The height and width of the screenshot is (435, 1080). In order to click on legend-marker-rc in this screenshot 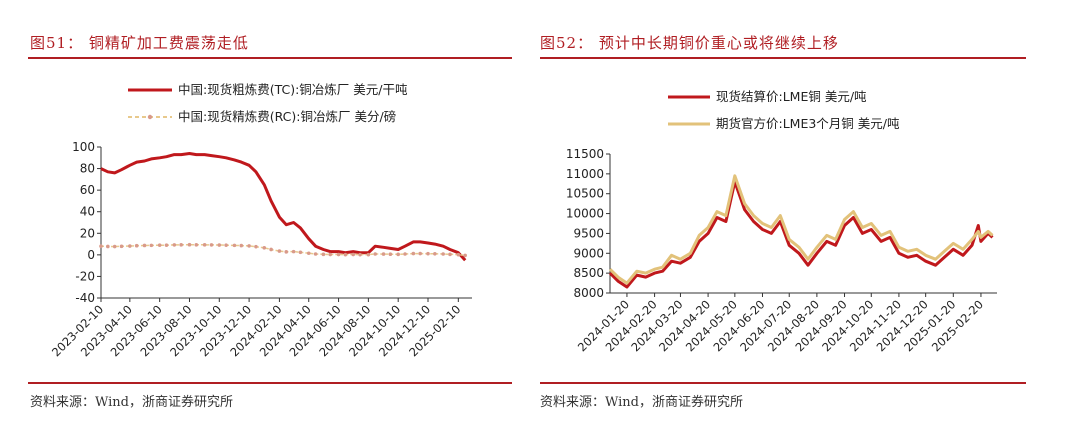, I will do `click(150, 117)`.